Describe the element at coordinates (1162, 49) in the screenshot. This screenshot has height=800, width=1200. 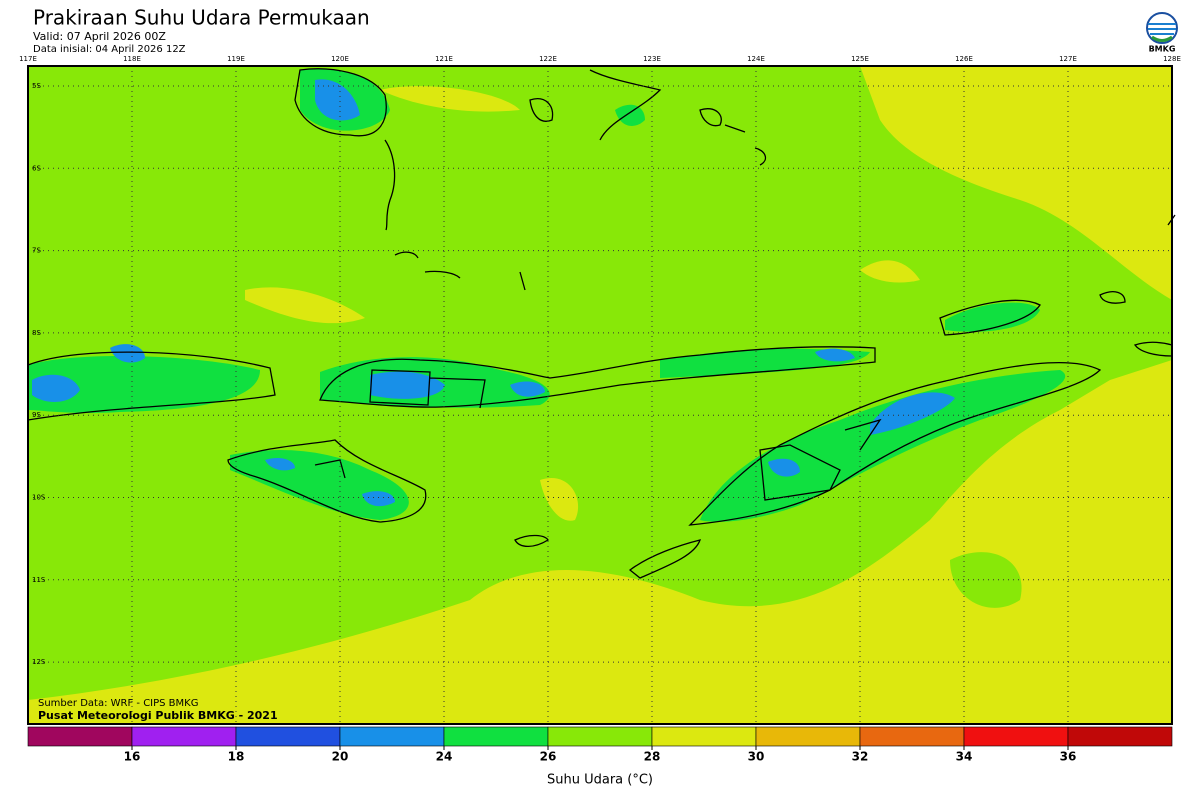
I see `logo-text: BMKG` at that location.